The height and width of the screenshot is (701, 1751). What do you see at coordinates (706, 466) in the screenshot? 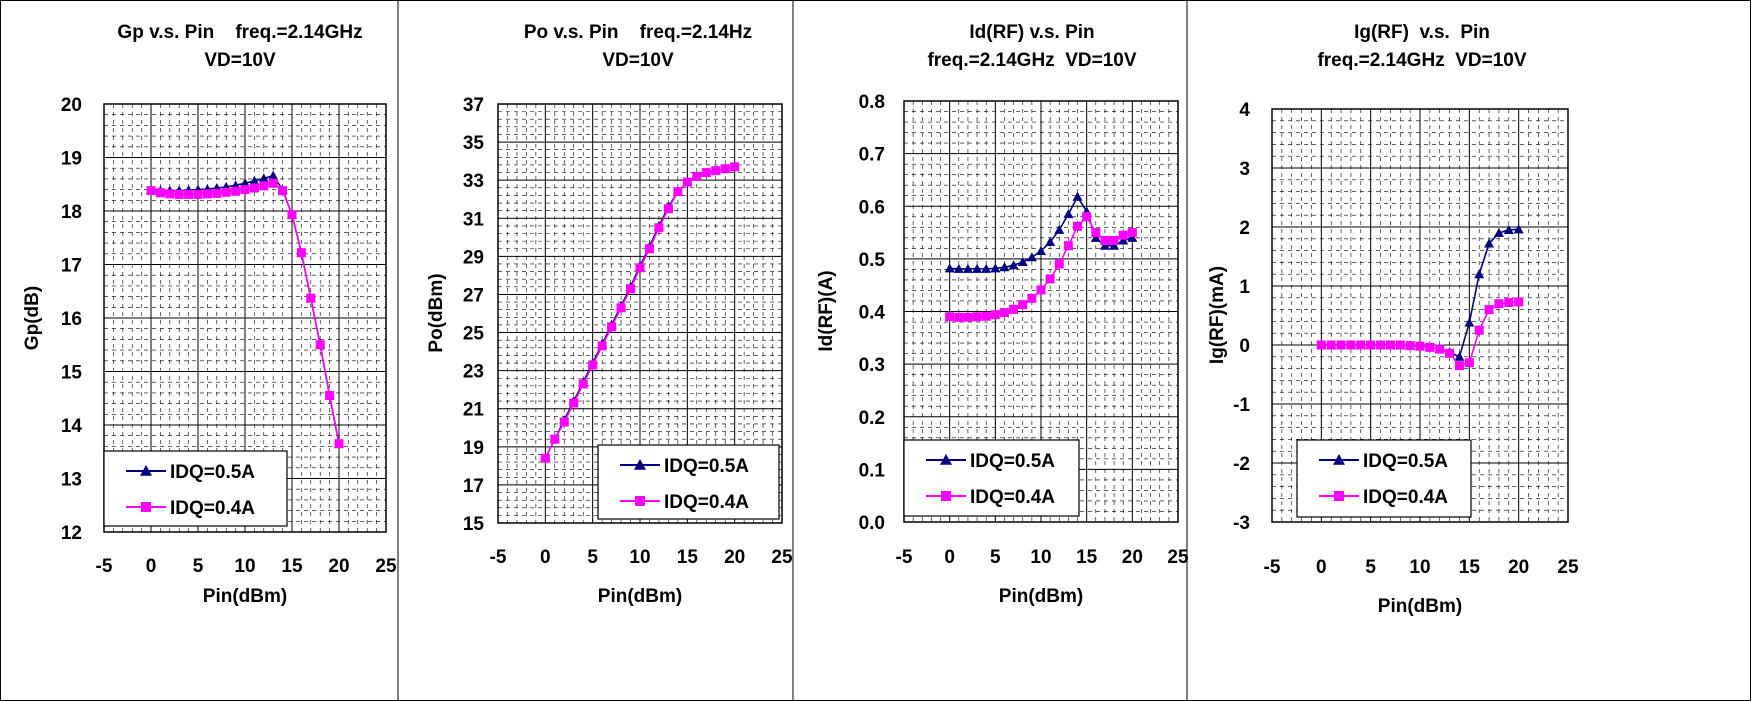
I see `legend-label: IDQ=0.5A` at bounding box center [706, 466].